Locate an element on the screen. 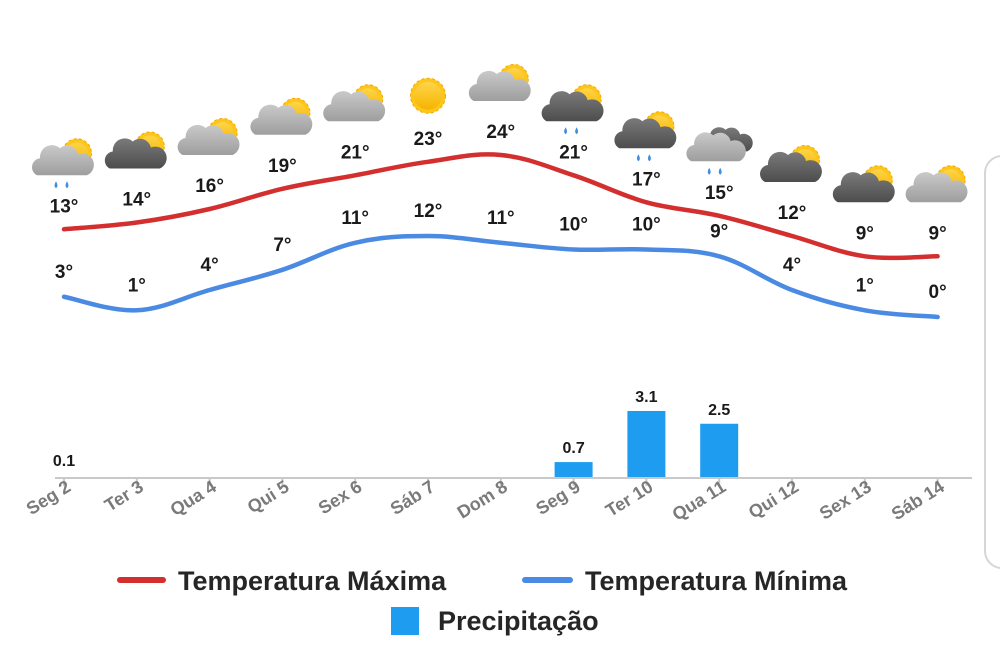  cloud-sun-rain-icon is located at coordinates (63, 163).